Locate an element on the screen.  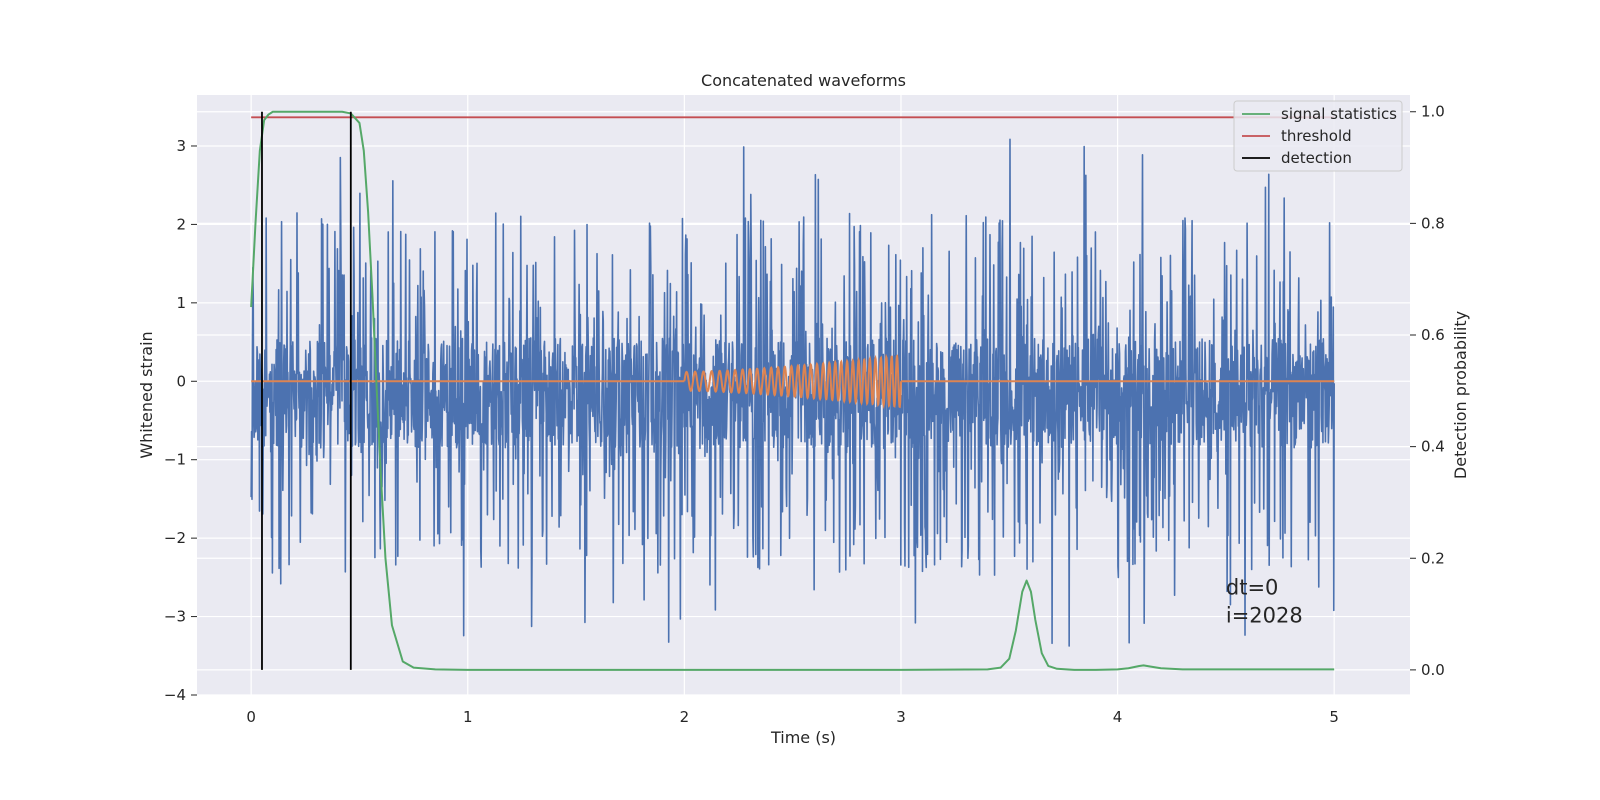
x-tick-label: 1 is located at coordinates (468, 717).